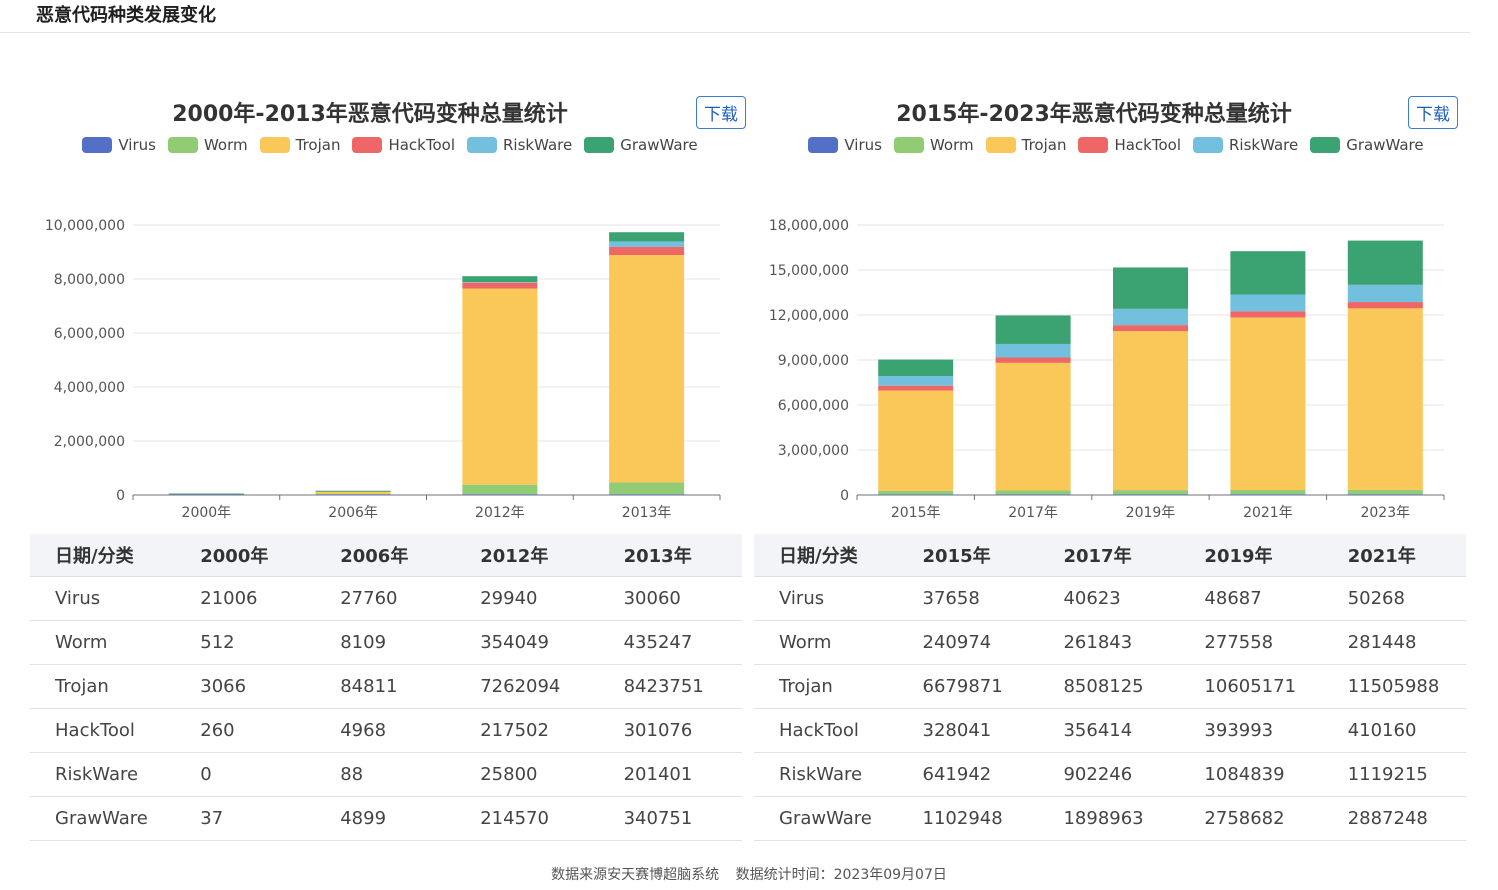 Image resolution: width=1498 pixels, height=890 pixels. Describe the element at coordinates (841, 875) in the screenshot. I see `footer-time: 数据统计时间：2023年09月07日` at that location.